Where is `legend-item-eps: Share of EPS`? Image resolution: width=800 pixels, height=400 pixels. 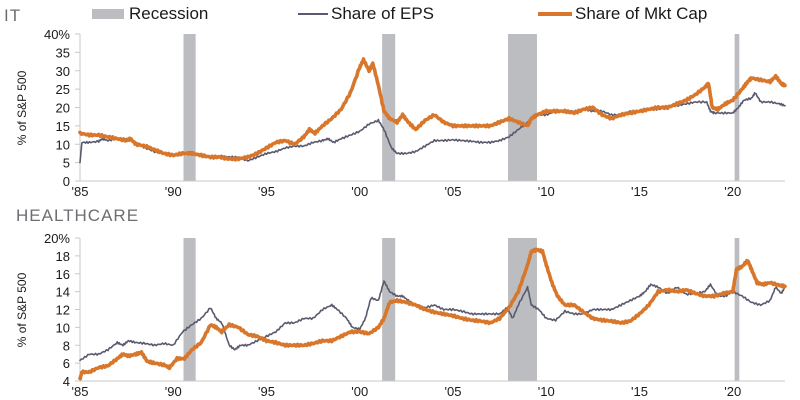
legend-item-eps: Share of EPS is located at coordinates (366, 14).